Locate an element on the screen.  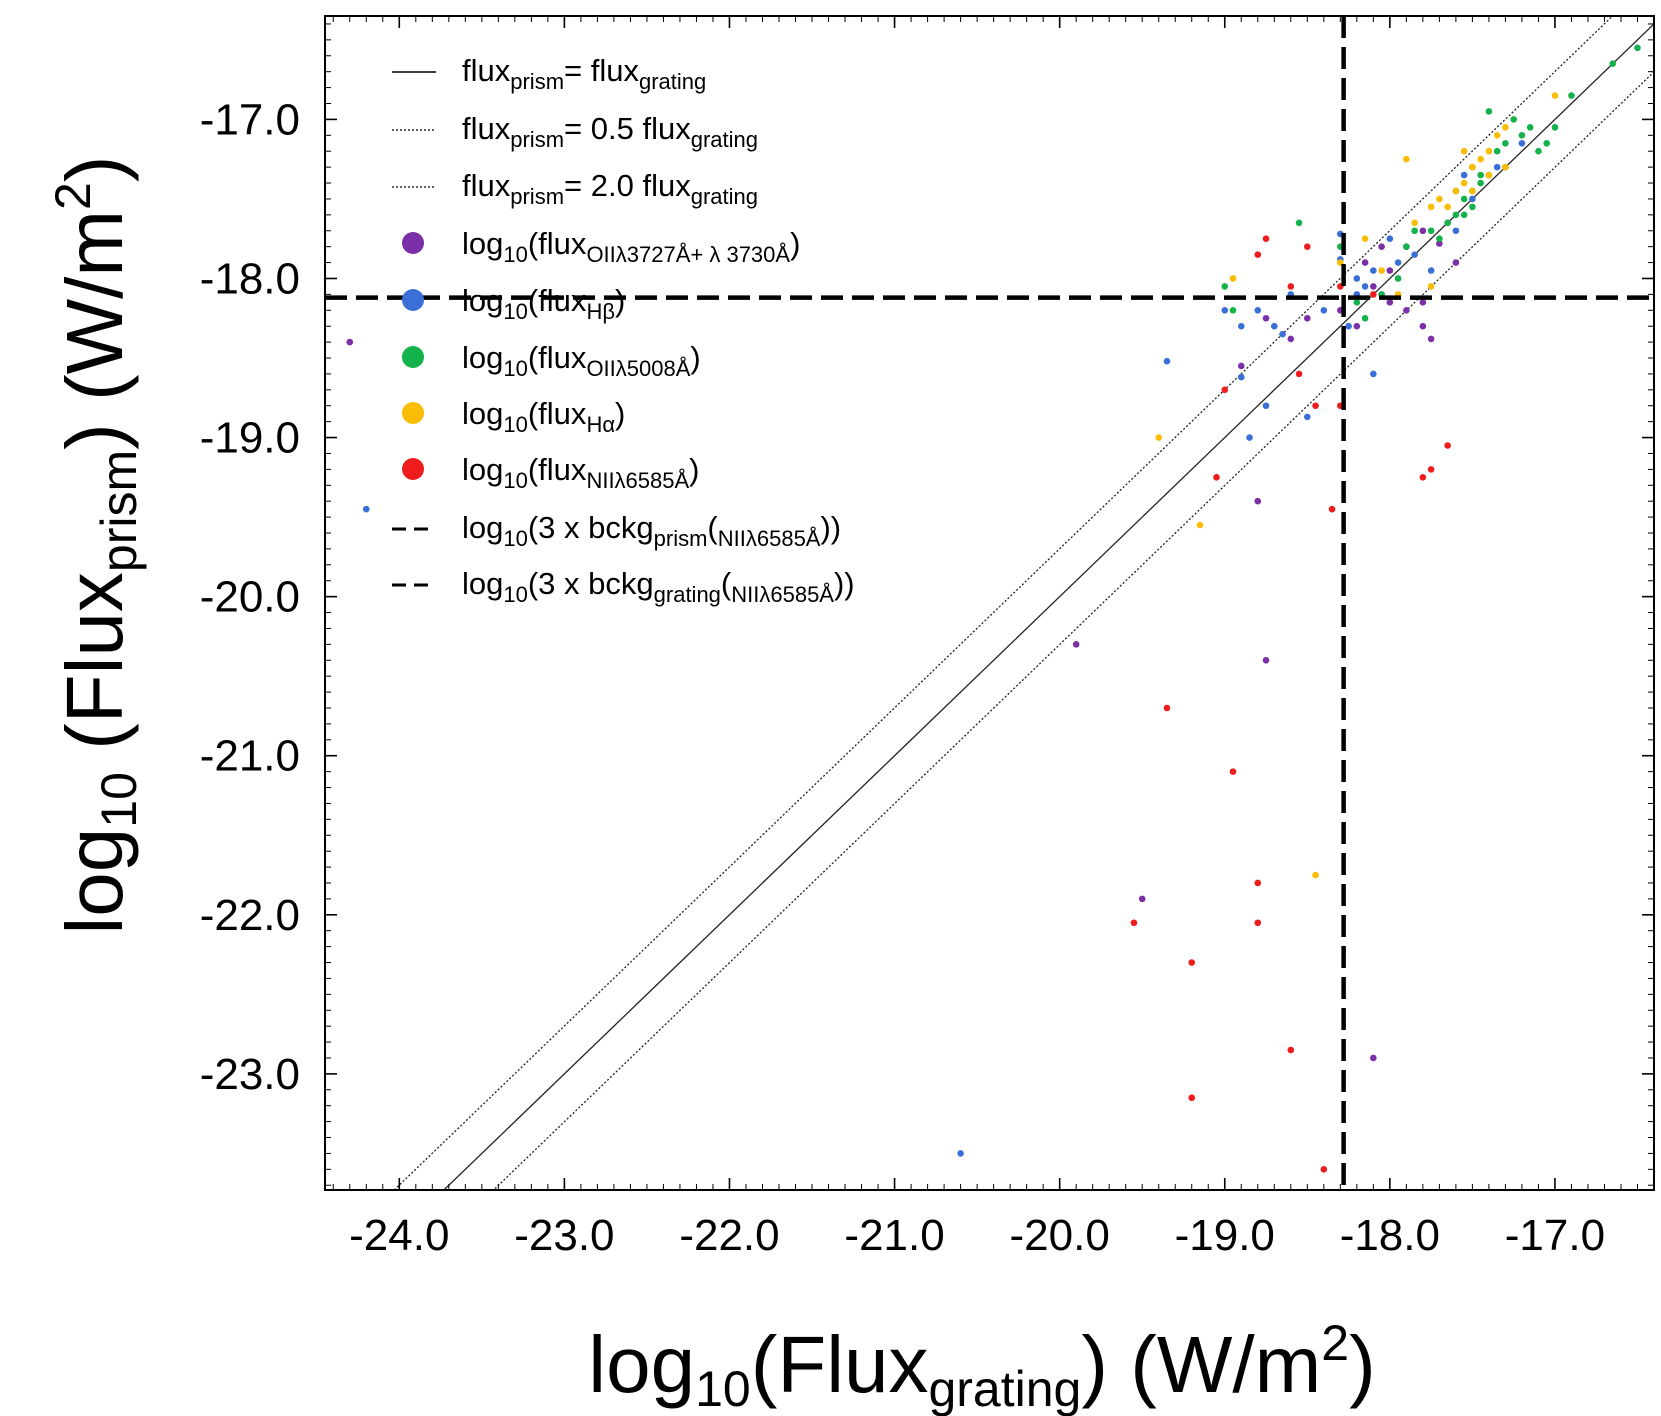
legend-label: log10(fluxHα) is located at coordinates (543, 416).